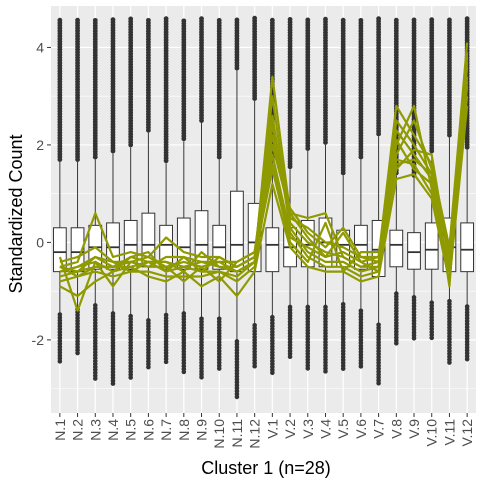 Image resolution: width=480 pixels, height=480 pixels. I want to click on x-tick-label: V.4, so click(325, 429).